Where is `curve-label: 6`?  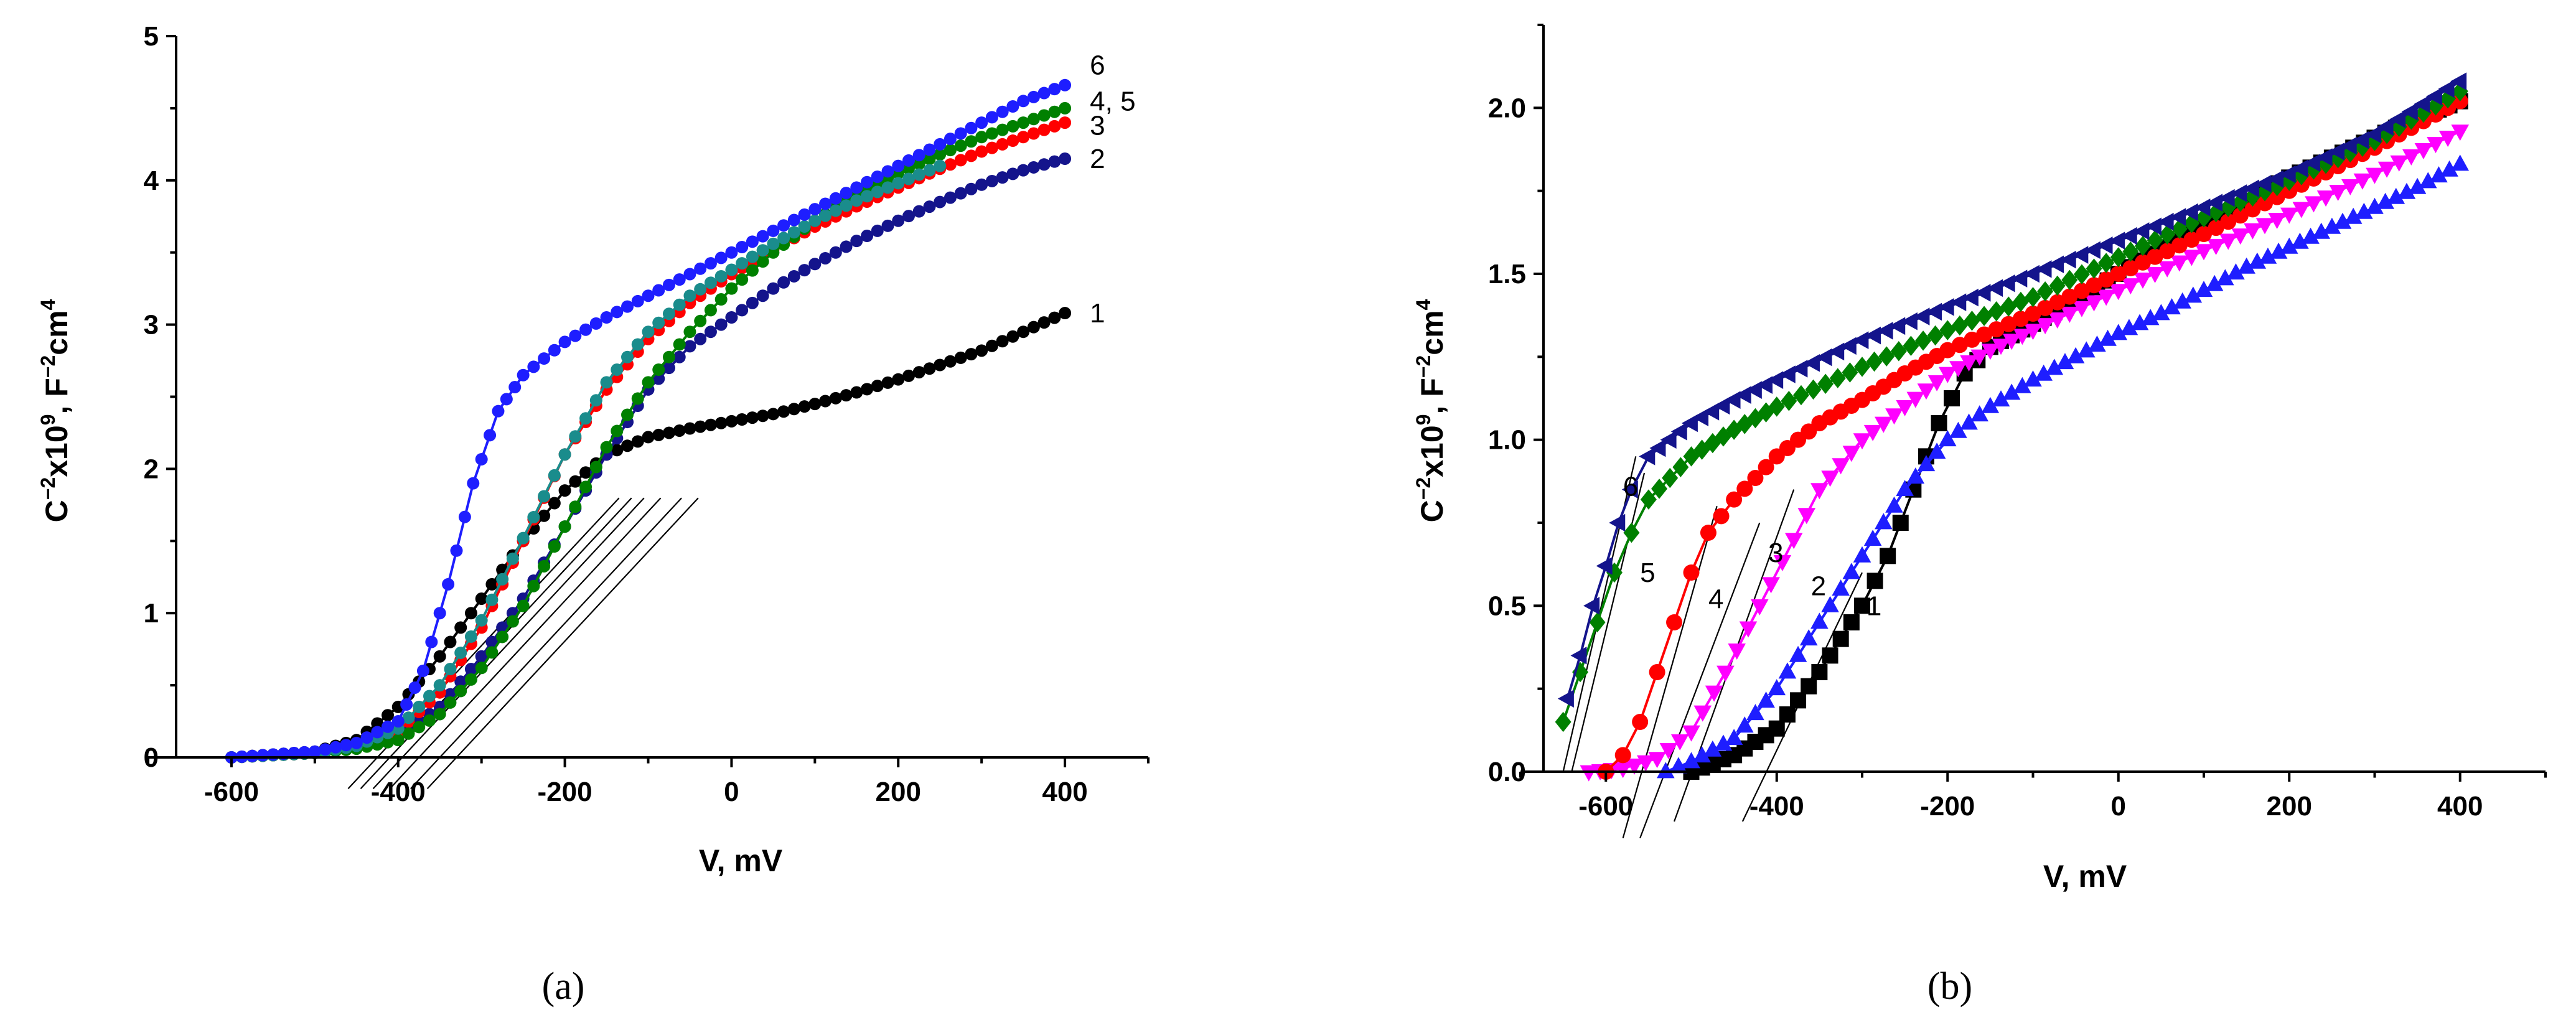
curve-label: 6 is located at coordinates (1097, 65).